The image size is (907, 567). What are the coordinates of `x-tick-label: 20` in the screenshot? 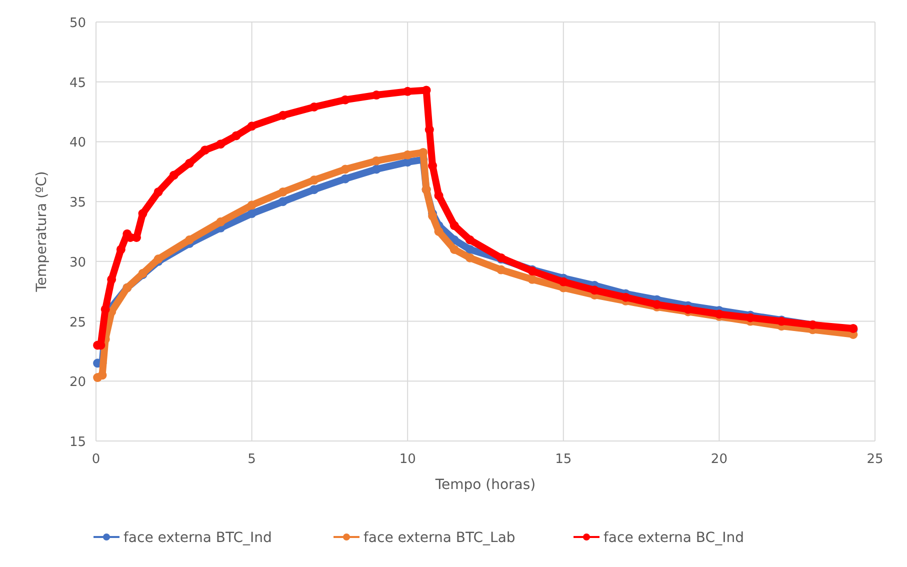 It's located at (719, 459).